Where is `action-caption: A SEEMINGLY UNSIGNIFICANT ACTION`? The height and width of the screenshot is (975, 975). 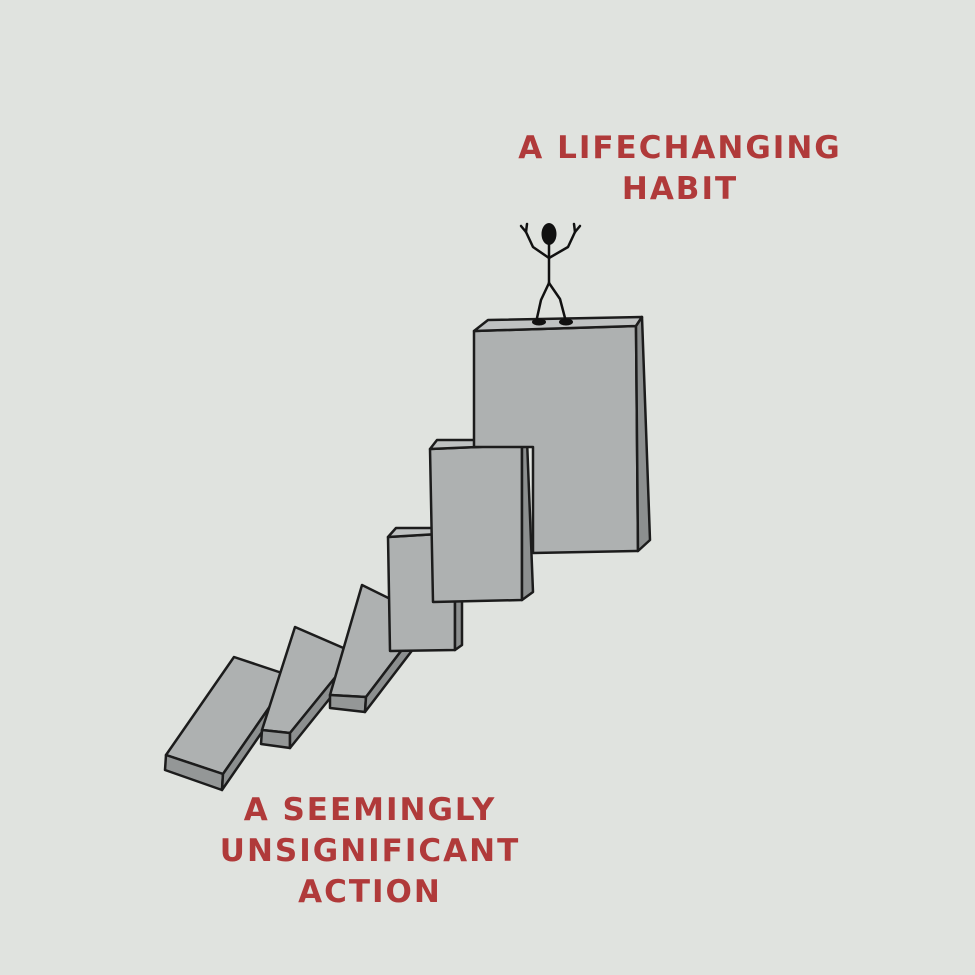 action-caption: A SEEMINGLY UNSIGNIFICANT ACTION is located at coordinates (370, 851).